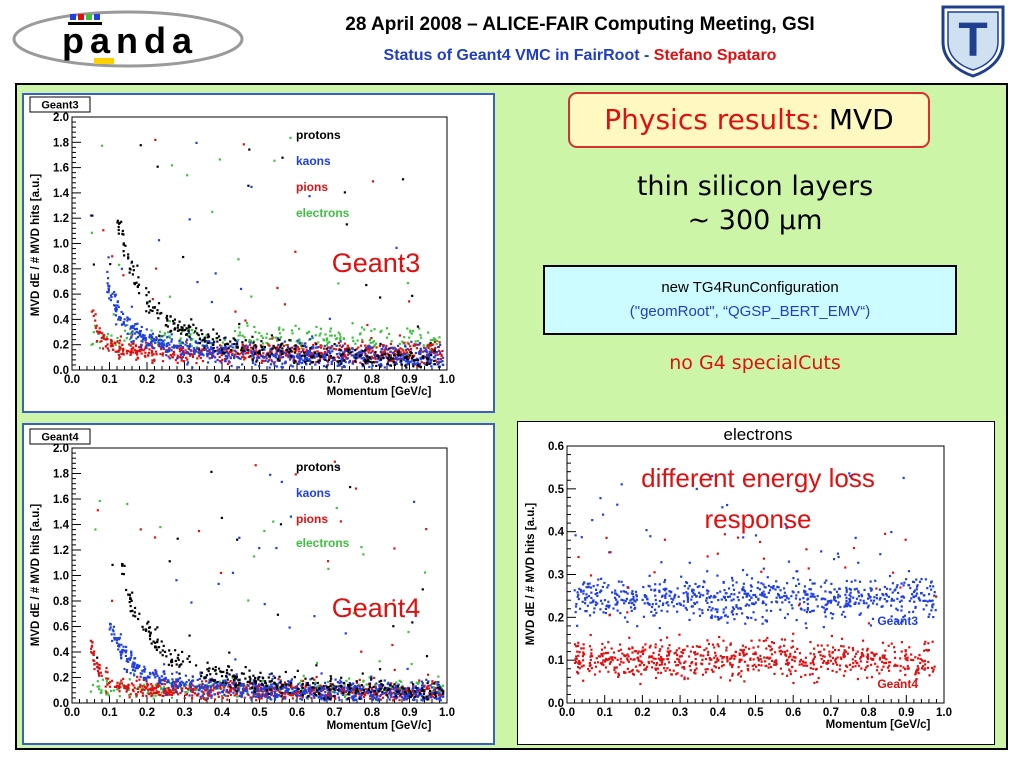 Image resolution: width=1024 pixels, height=768 pixels. I want to click on shield-letter: T, so click(972, 40).